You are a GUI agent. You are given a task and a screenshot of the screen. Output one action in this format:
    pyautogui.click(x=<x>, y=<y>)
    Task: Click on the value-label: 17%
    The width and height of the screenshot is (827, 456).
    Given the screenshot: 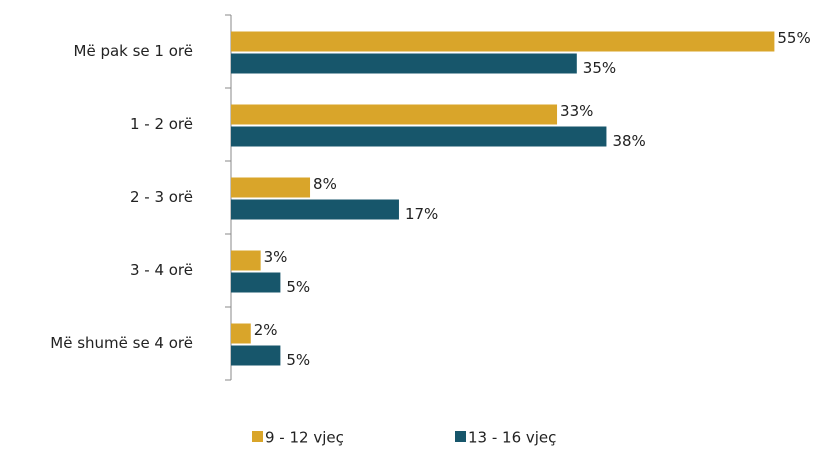 What is the action you would take?
    pyautogui.click(x=421, y=214)
    